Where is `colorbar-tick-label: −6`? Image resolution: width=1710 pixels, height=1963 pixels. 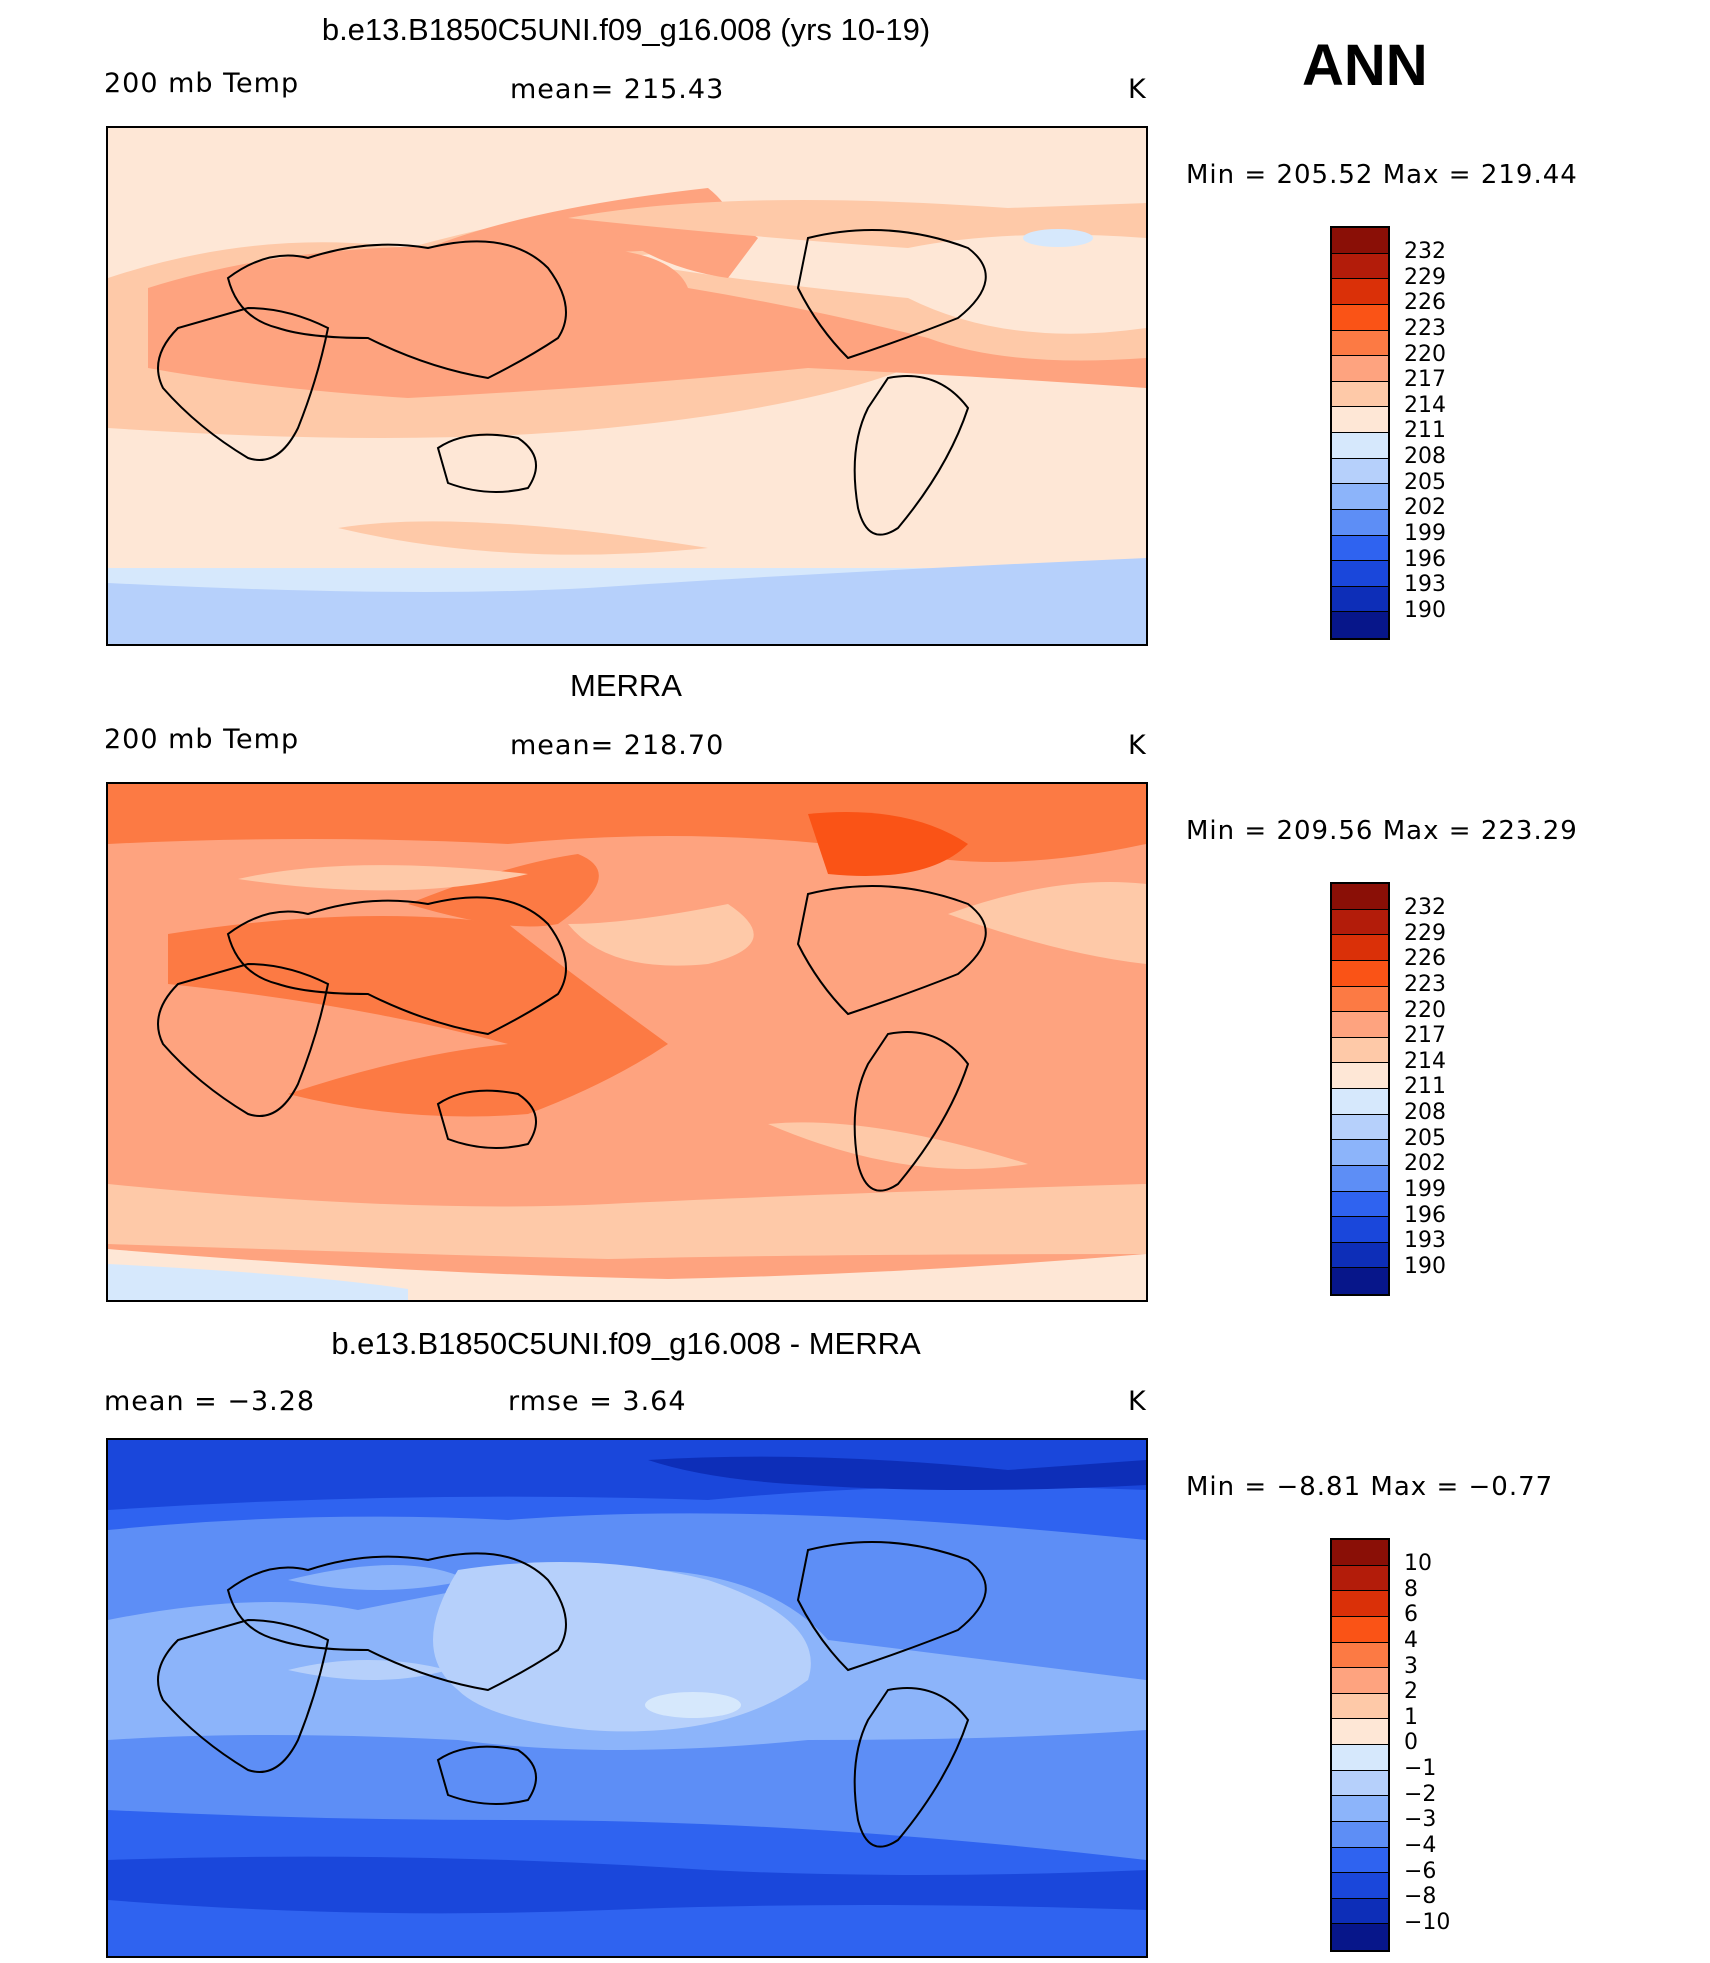
colorbar-tick-label: −6 is located at coordinates (1420, 1871).